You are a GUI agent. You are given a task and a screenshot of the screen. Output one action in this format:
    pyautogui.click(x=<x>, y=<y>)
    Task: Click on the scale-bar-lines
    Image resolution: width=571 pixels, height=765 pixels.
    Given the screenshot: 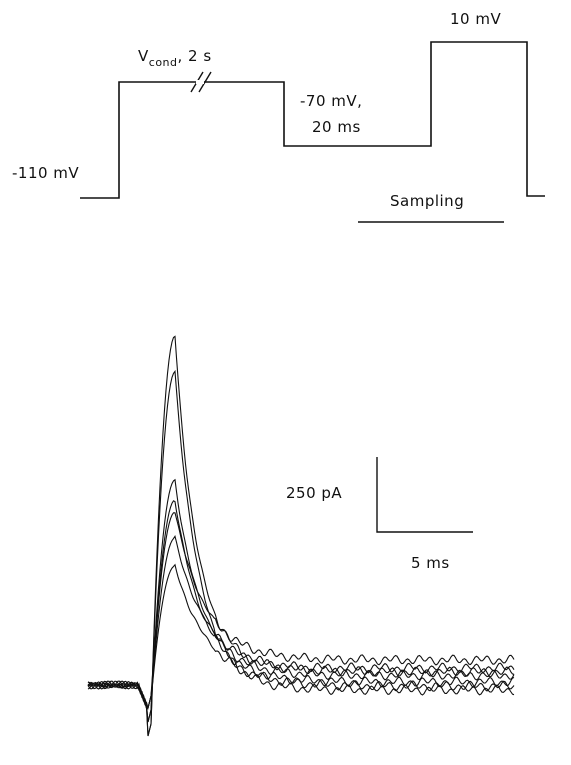 What is the action you would take?
    pyautogui.click(x=424, y=495)
    